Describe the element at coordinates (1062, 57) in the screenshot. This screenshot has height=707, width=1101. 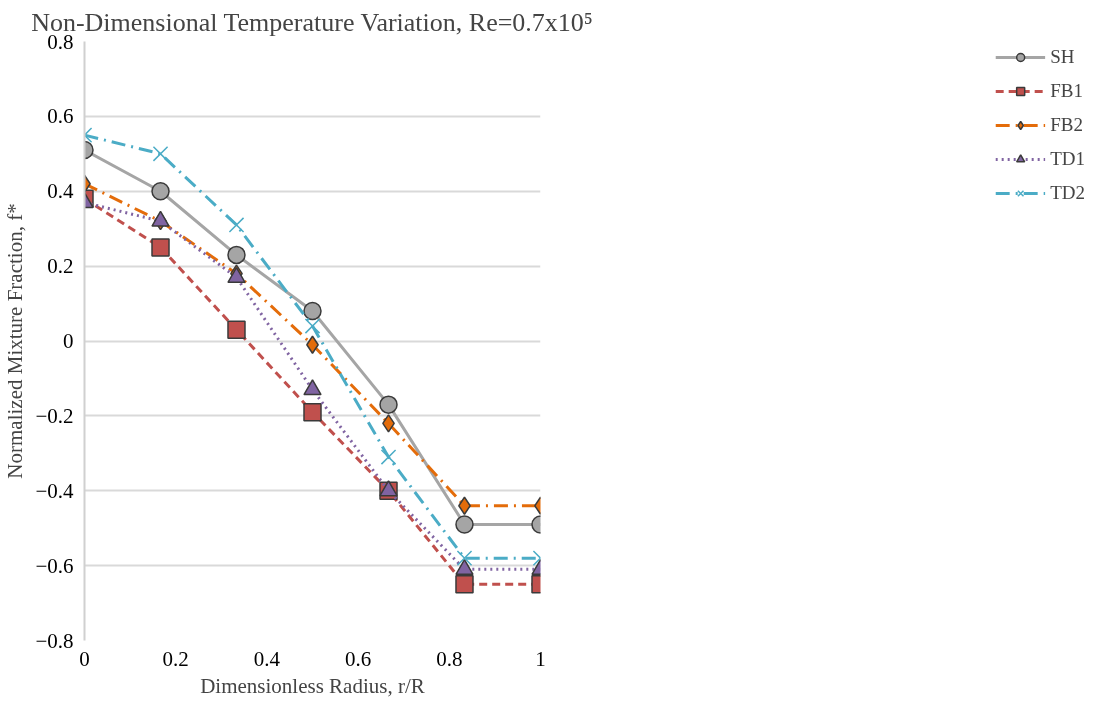
I see `legend-label: SH` at that location.